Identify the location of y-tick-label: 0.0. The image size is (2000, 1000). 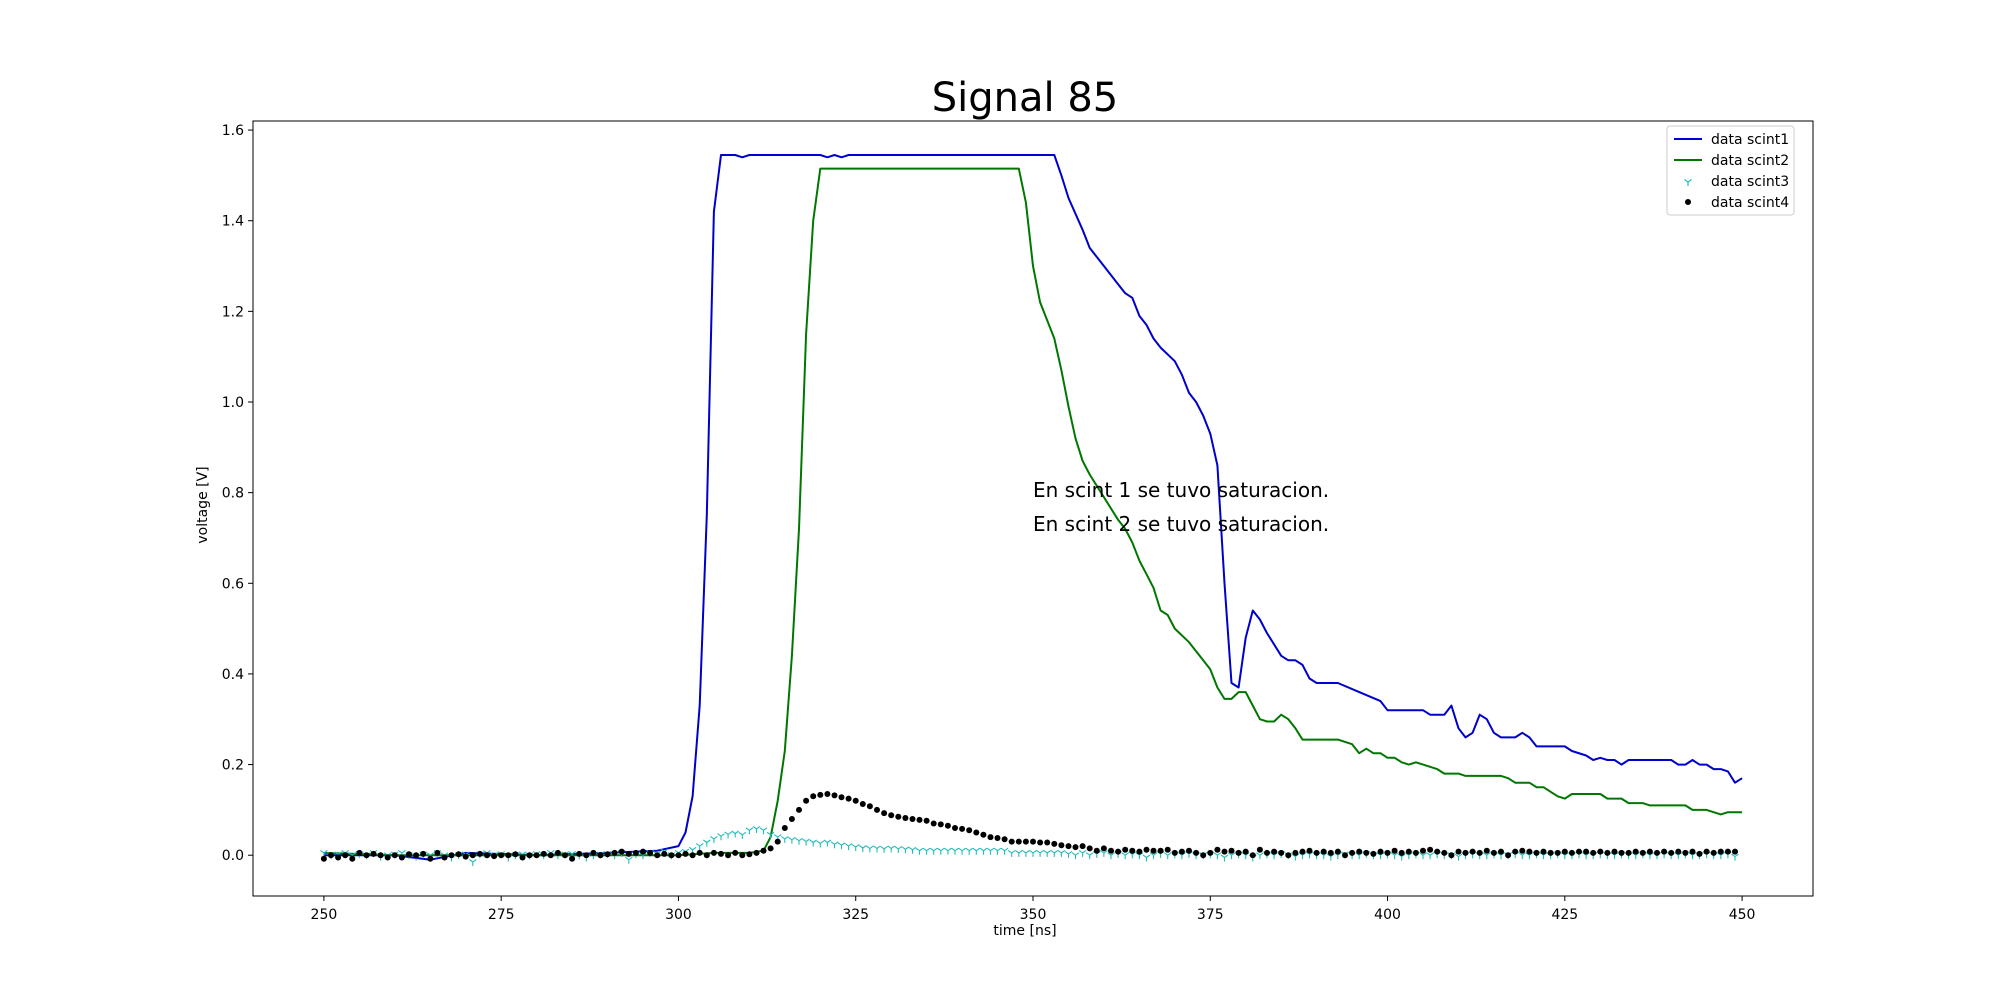
(233, 856).